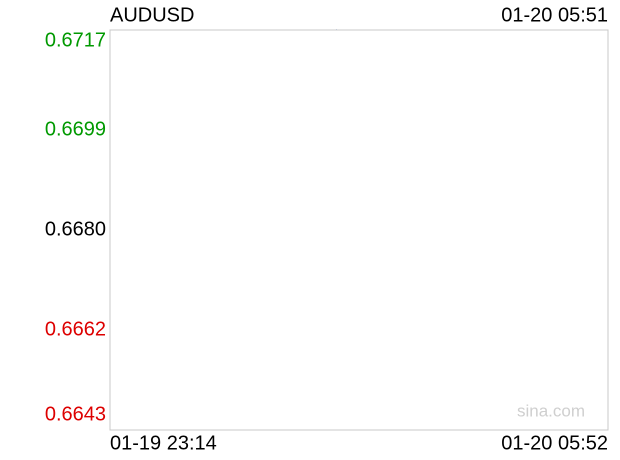 The height and width of the screenshot is (460, 620). I want to click on x-end-label: 01-20 05:52, so click(554, 443).